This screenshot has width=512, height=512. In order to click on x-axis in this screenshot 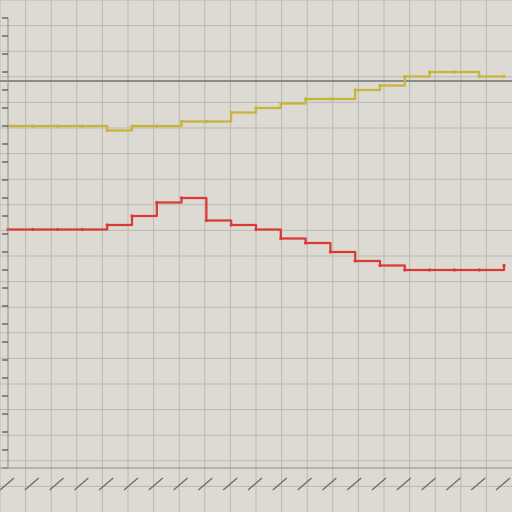, I will do `click(256, 479)`.